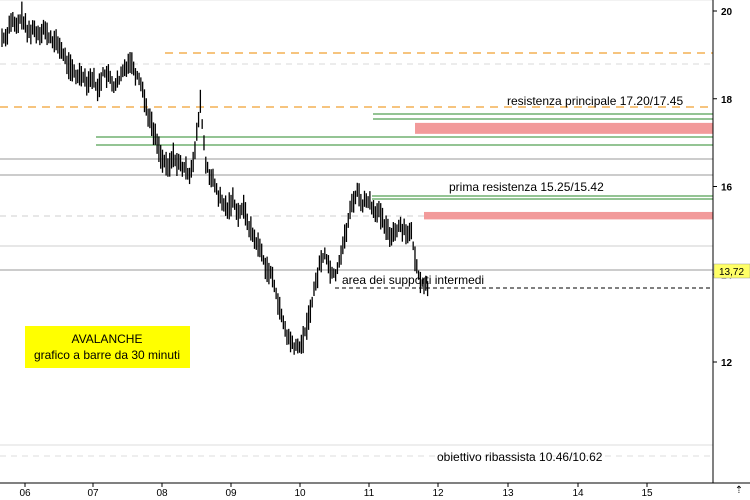 Image resolution: width=750 pixels, height=500 pixels. I want to click on x-tick-label: 12, so click(438, 493).